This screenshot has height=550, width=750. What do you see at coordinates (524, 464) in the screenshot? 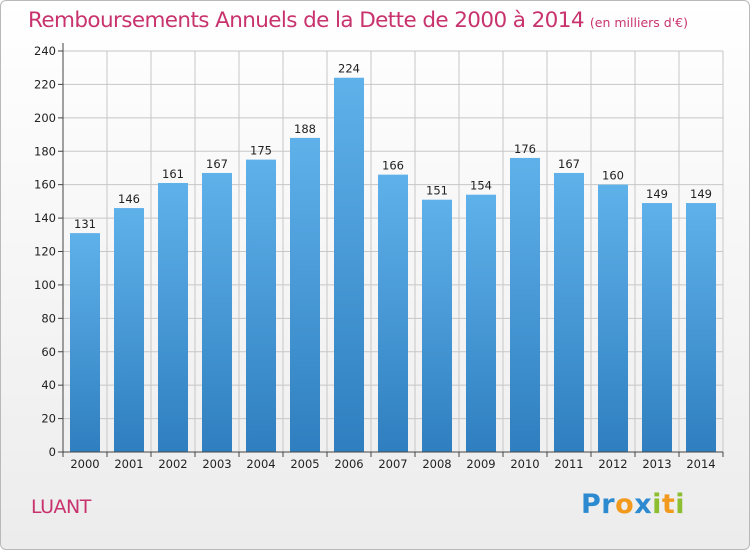
I see `x-tick-label-2010: 2010` at bounding box center [524, 464].